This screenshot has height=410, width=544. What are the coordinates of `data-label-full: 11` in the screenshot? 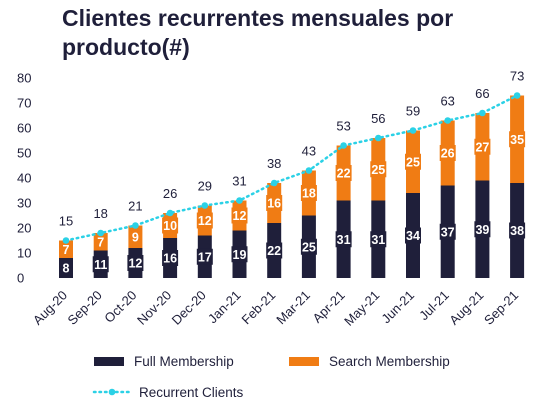 It's located at (100, 265).